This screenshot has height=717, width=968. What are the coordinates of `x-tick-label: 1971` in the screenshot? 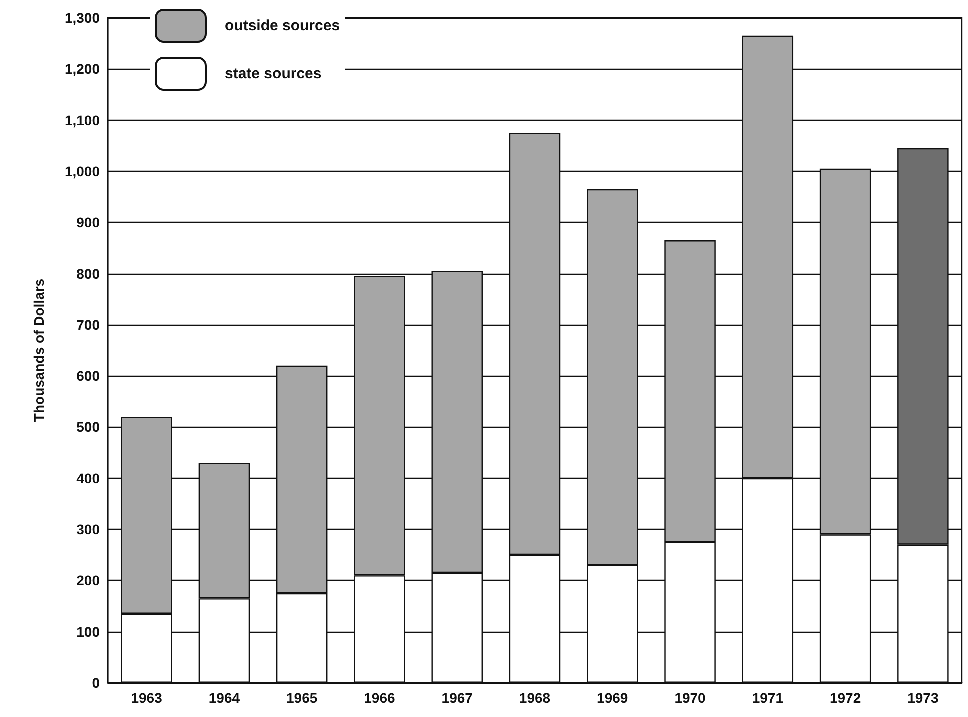 It's located at (768, 698).